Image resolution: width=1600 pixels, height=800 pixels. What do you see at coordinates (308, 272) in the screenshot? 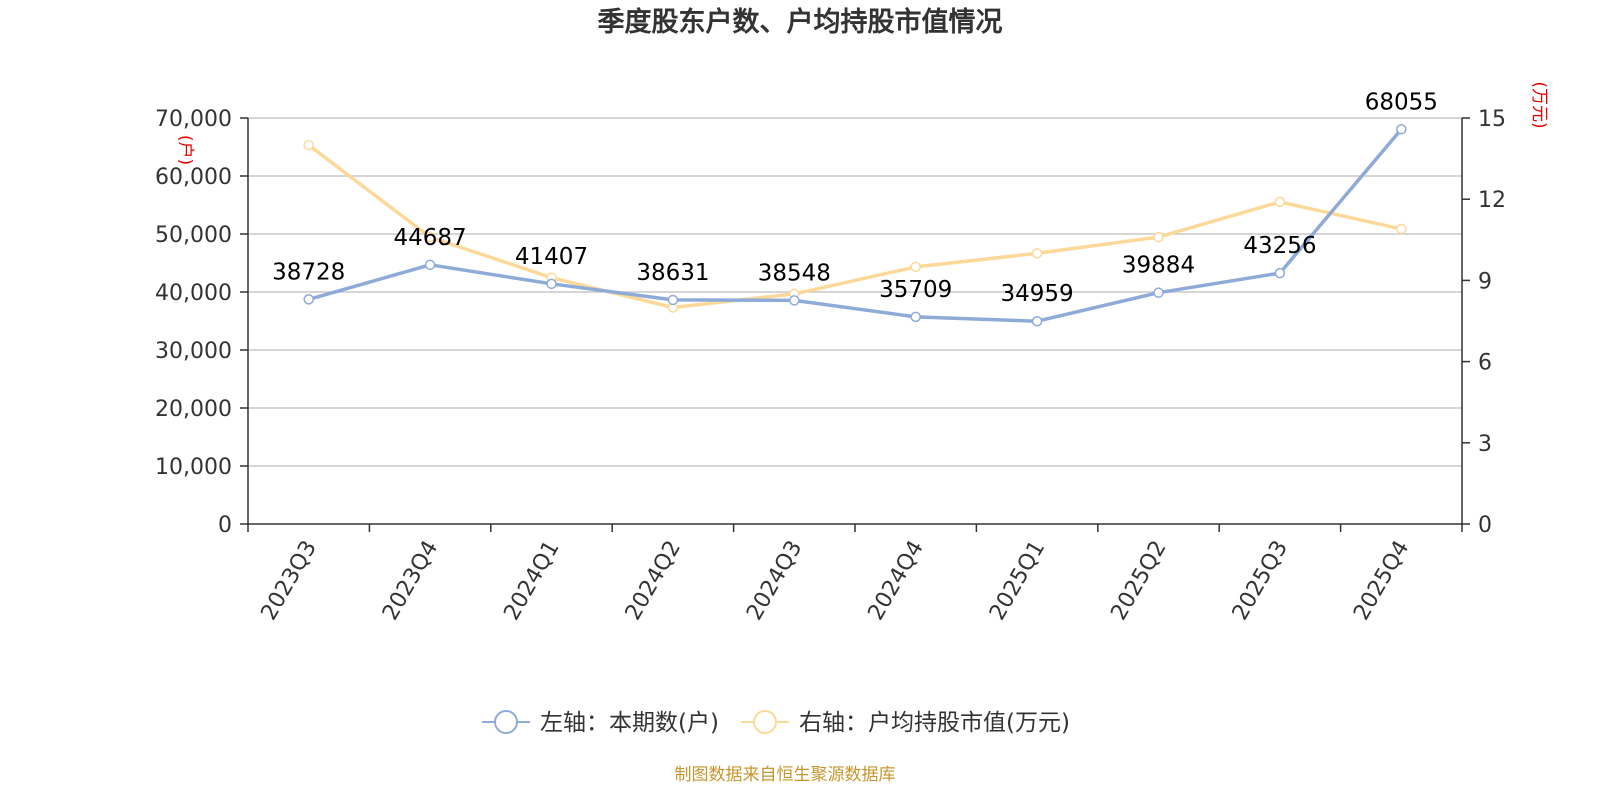
I see `households-data-label: 38728` at bounding box center [308, 272].